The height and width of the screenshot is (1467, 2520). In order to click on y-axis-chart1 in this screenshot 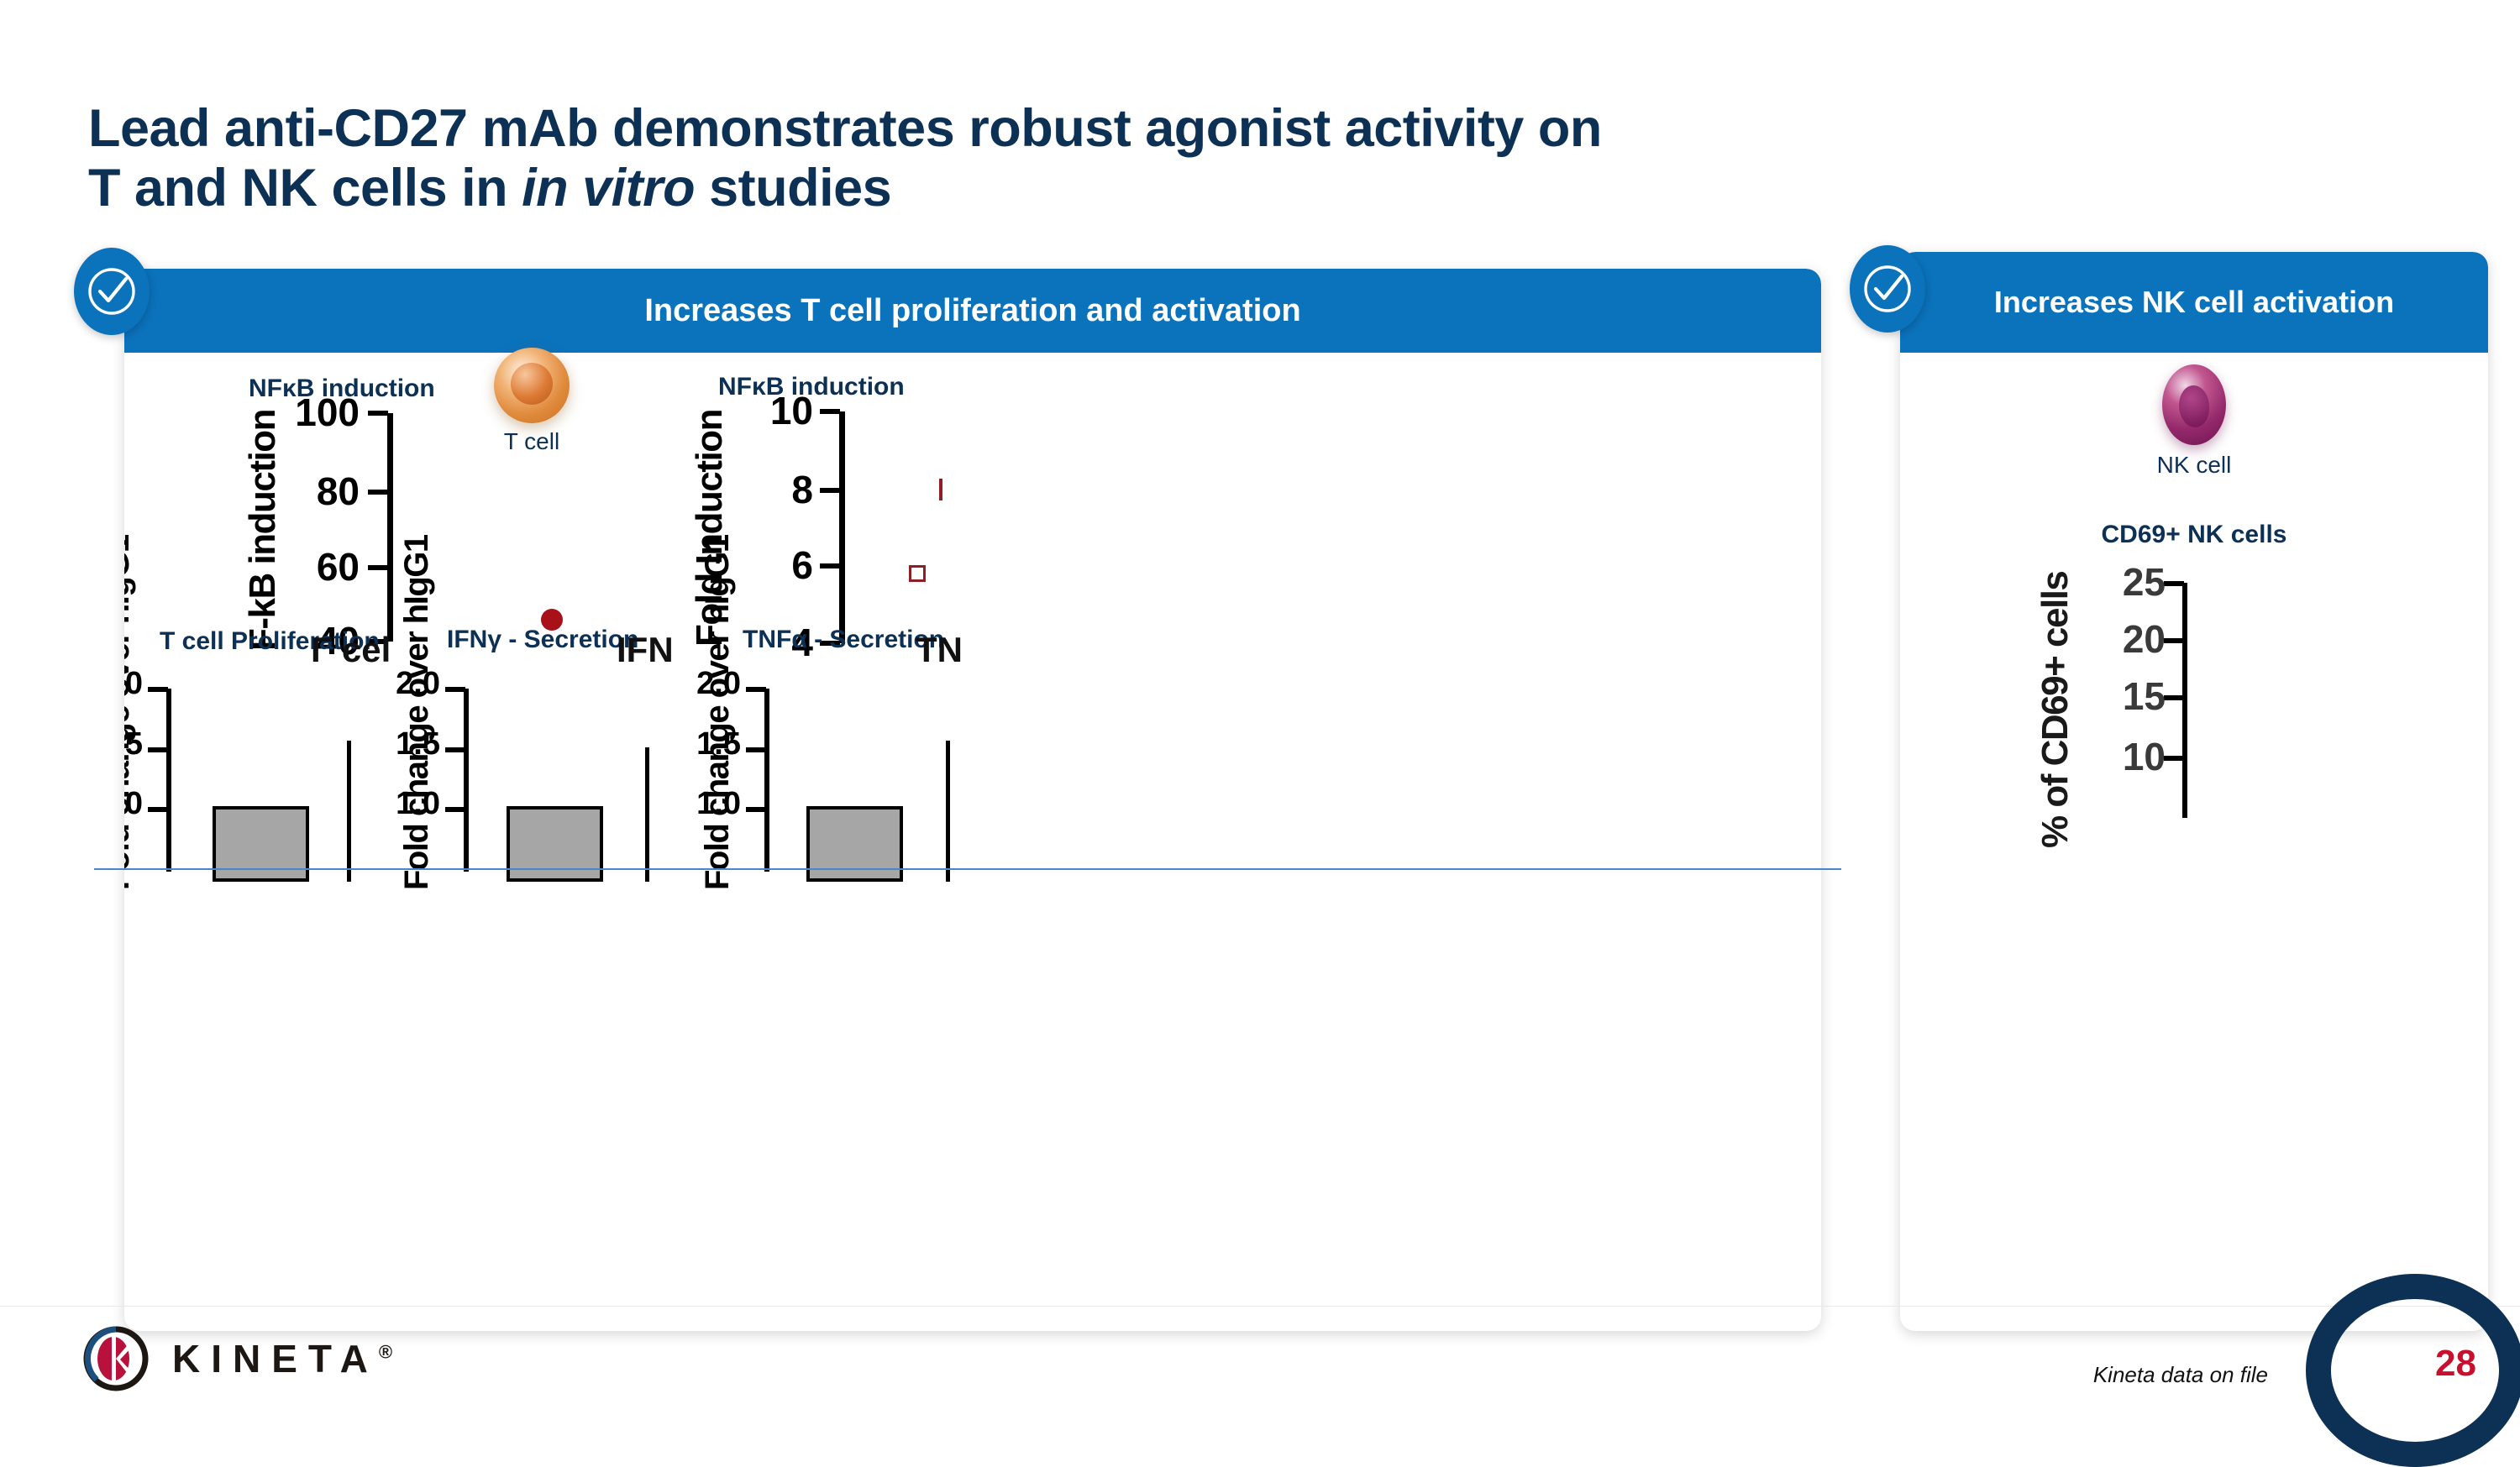, I will do `click(390, 527)`.